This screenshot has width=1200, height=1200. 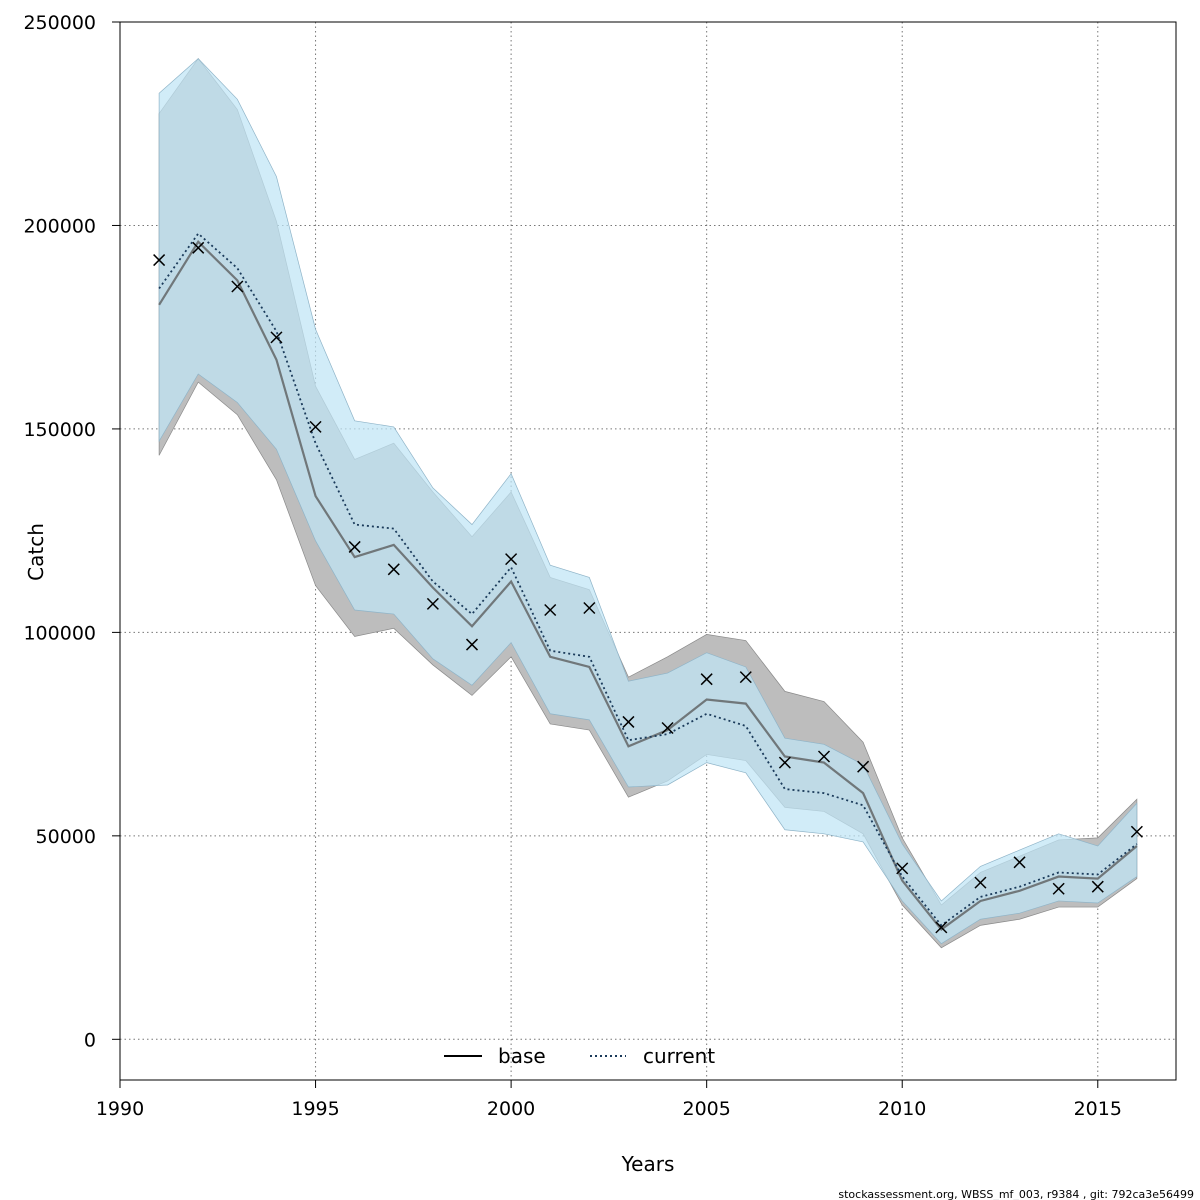 I want to click on legend-label-base: base, so click(x=522, y=1056).